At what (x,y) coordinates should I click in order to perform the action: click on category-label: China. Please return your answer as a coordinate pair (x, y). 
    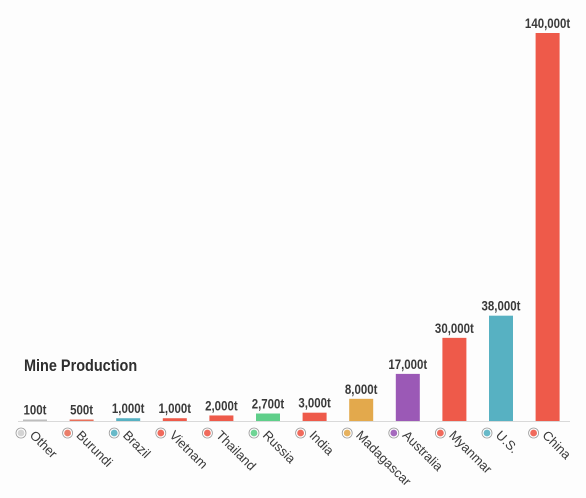
    Looking at the image, I should click on (556, 445).